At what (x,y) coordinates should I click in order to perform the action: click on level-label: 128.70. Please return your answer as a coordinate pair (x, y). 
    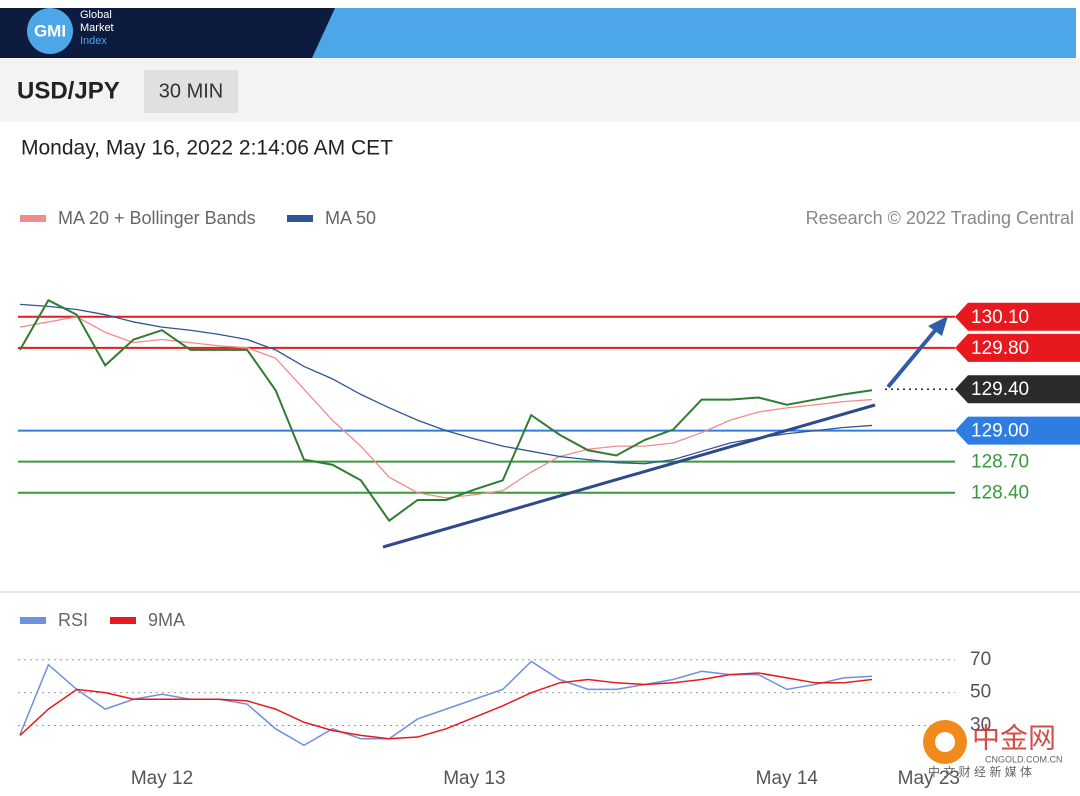
    Looking at the image, I should click on (1000, 462).